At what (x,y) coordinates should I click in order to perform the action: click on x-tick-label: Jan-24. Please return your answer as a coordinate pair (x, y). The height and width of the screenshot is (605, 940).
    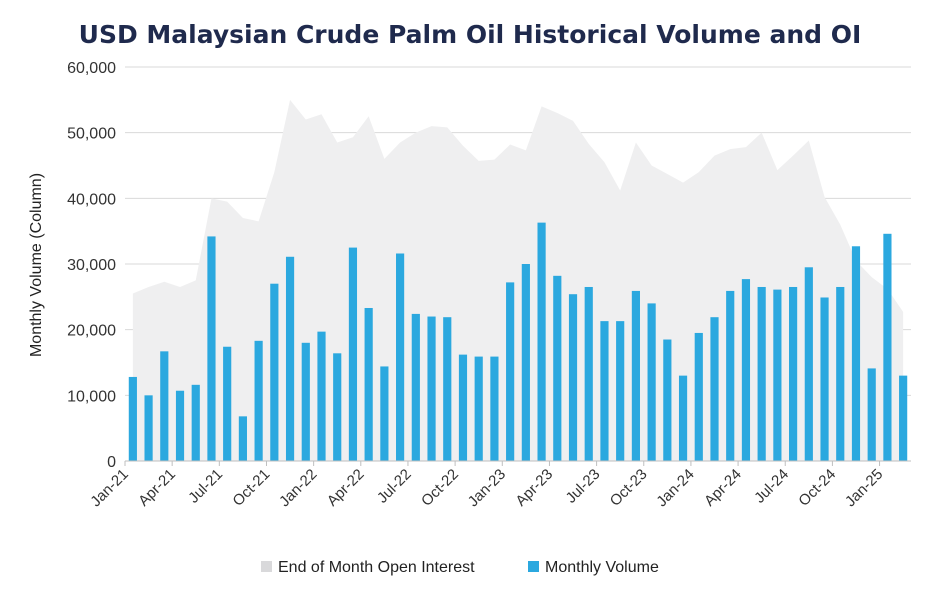
    Looking at the image, I should click on (675, 488).